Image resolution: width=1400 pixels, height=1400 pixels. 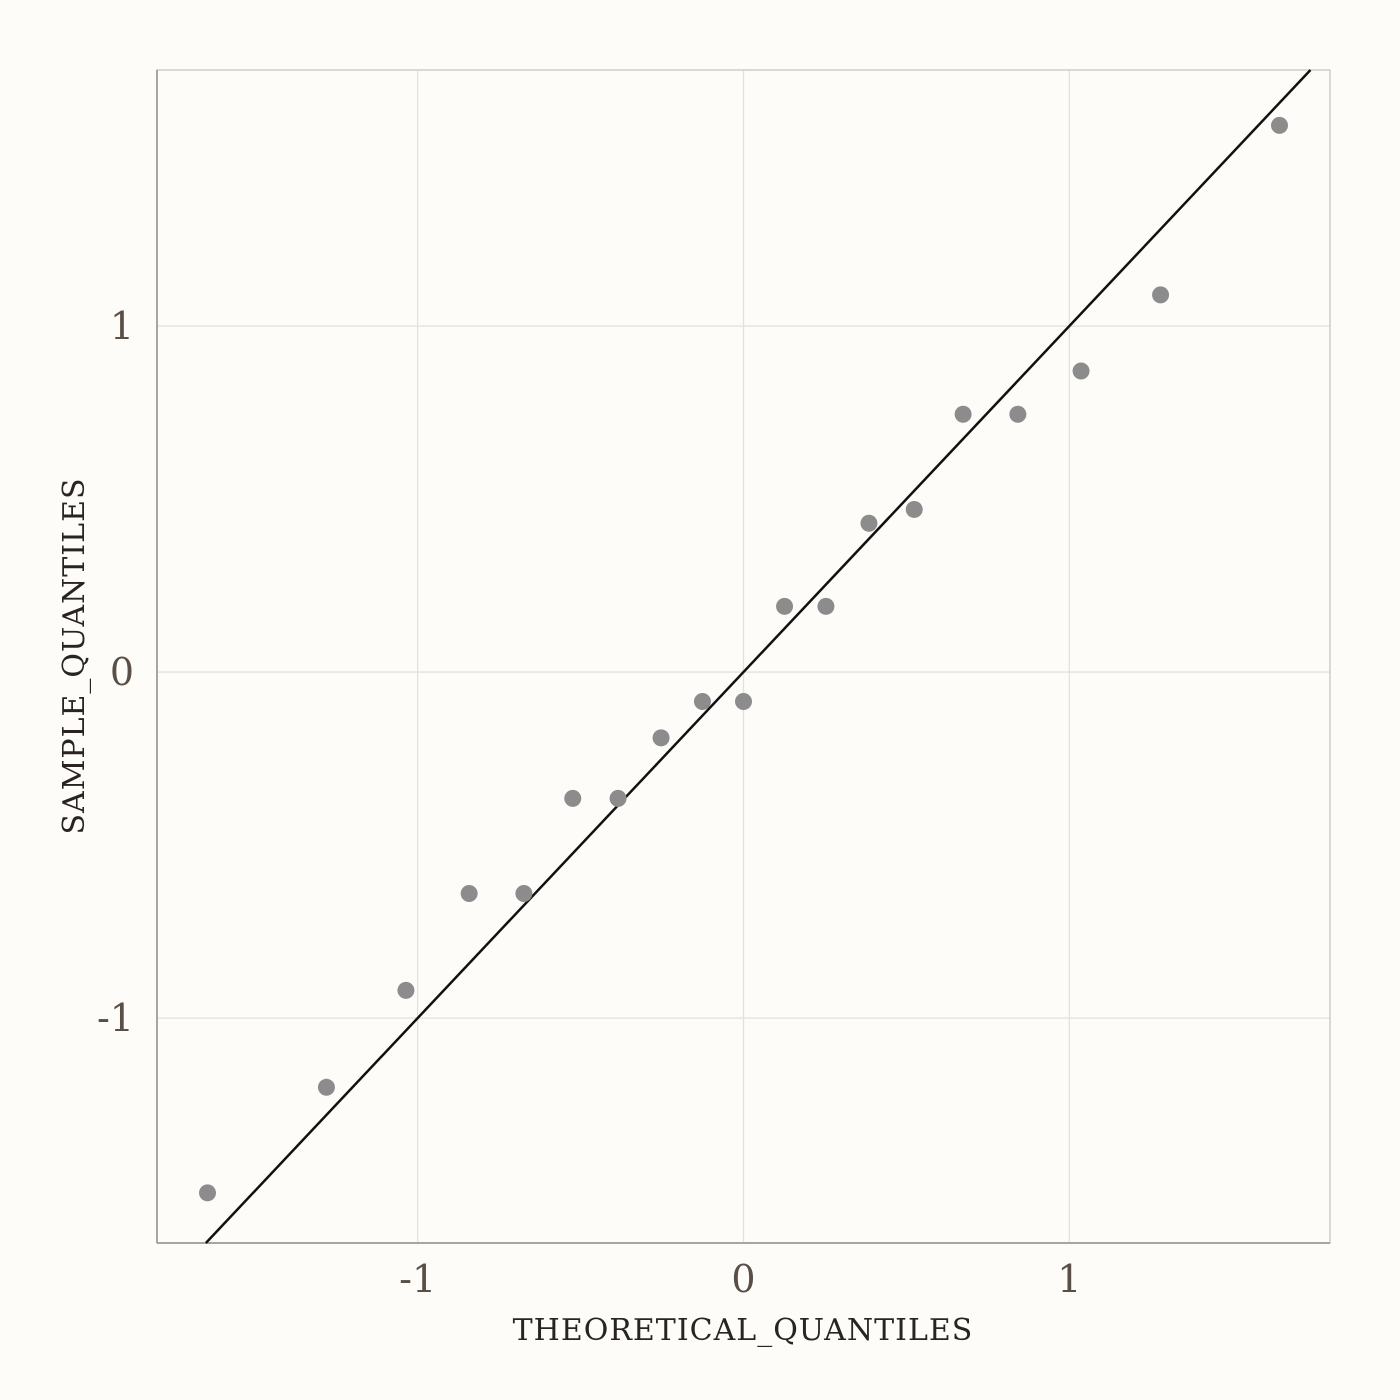 What do you see at coordinates (122, 672) in the screenshot?
I see `y-tick-label: 0` at bounding box center [122, 672].